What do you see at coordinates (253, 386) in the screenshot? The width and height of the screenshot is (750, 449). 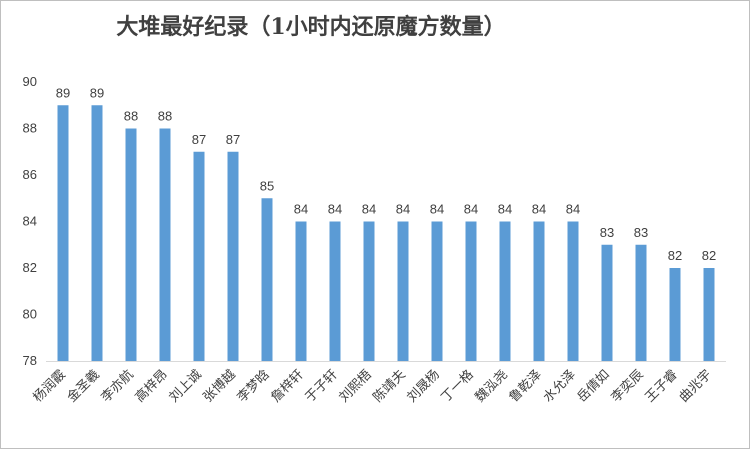 I see `category-label: 李梦晗` at bounding box center [253, 386].